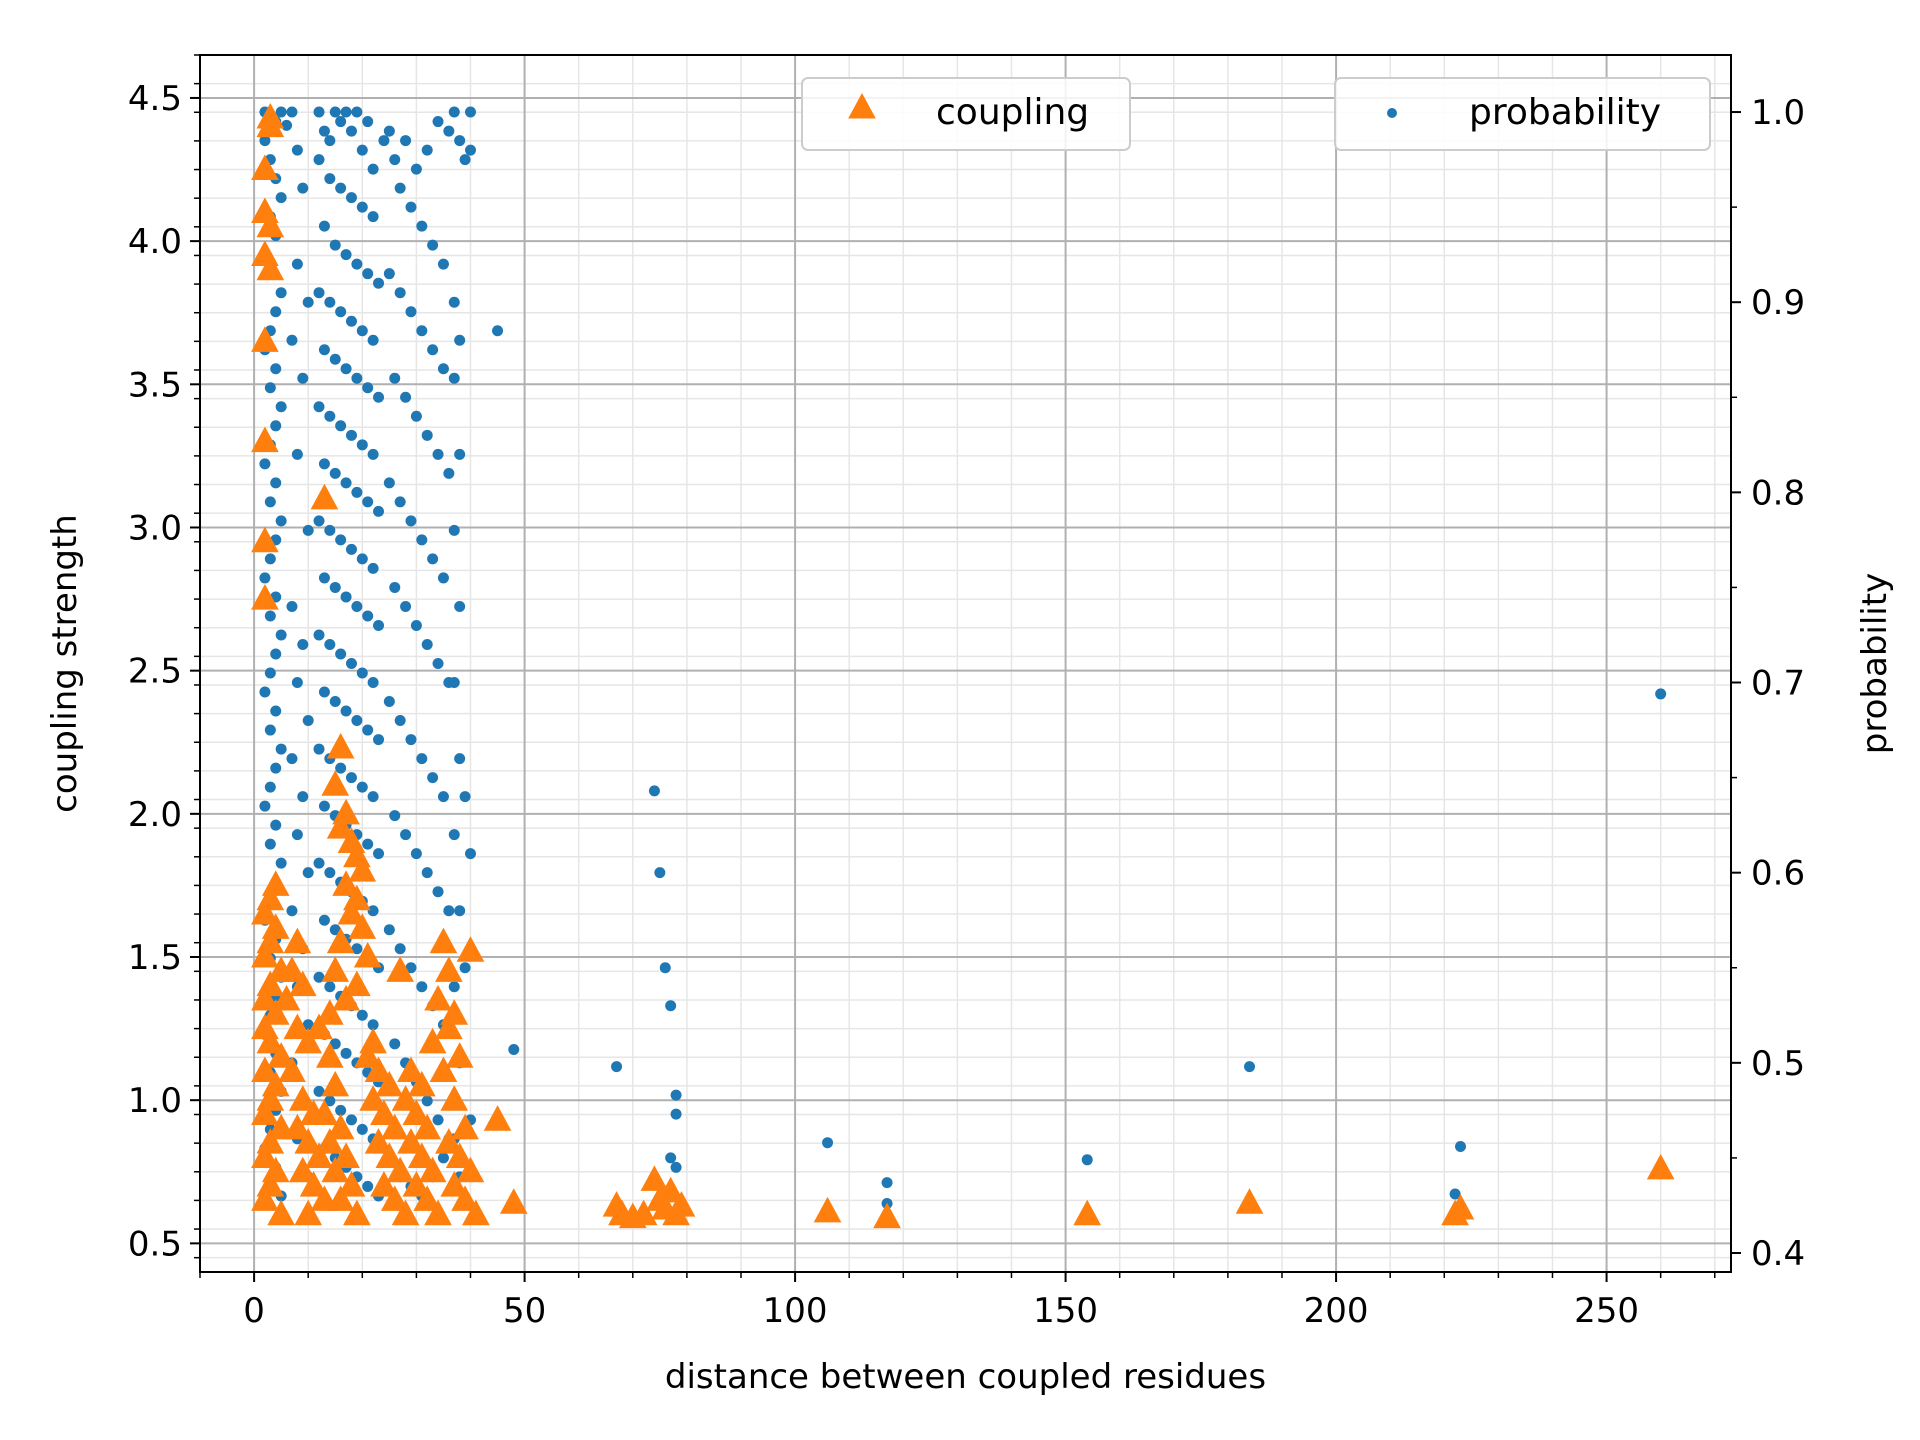 The width and height of the screenshot is (1920, 1440). I want to click on y2-tick-label: 0.5, so click(1778, 1064).